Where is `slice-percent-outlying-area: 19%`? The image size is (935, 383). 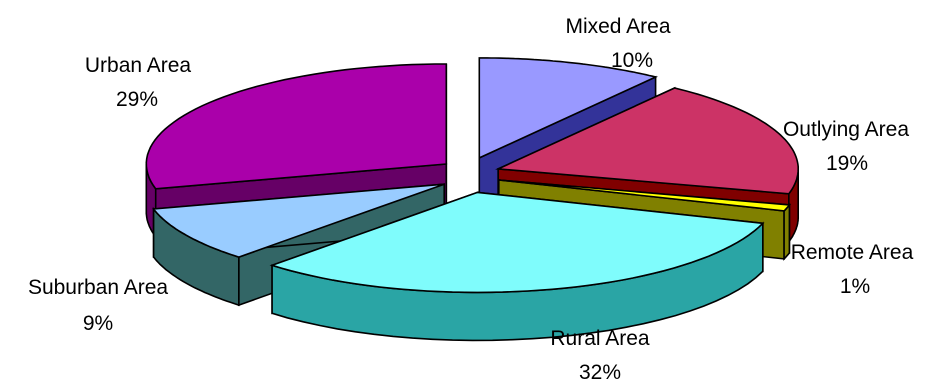
slice-percent-outlying-area: 19% is located at coordinates (847, 163).